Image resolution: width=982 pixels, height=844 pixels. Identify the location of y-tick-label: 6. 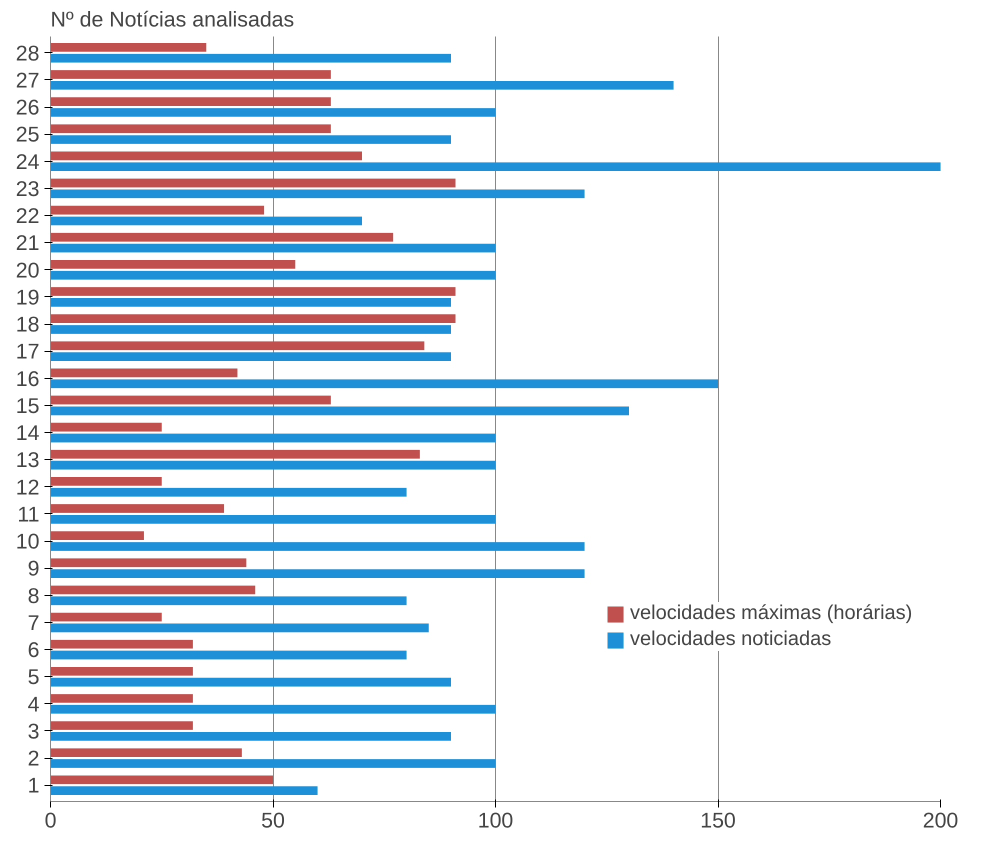
(34, 650).